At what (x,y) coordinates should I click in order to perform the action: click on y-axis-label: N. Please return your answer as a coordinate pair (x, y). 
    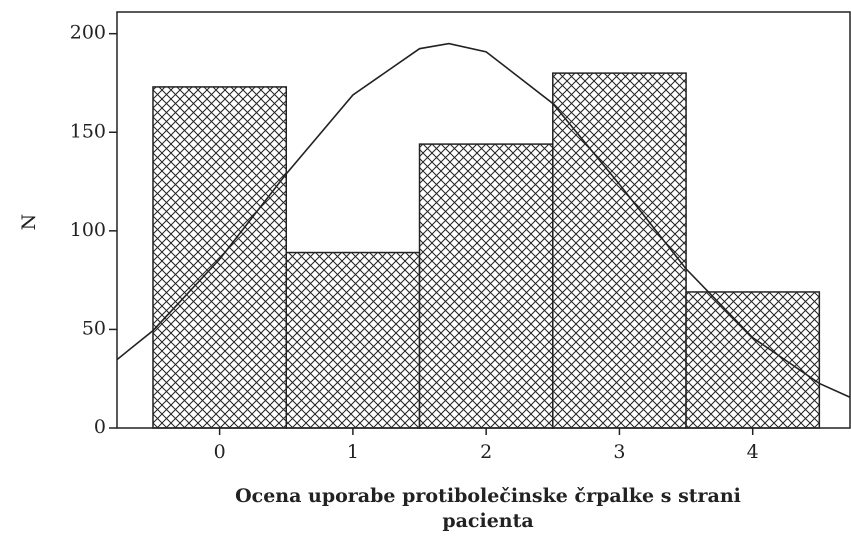
    Looking at the image, I should click on (29, 222).